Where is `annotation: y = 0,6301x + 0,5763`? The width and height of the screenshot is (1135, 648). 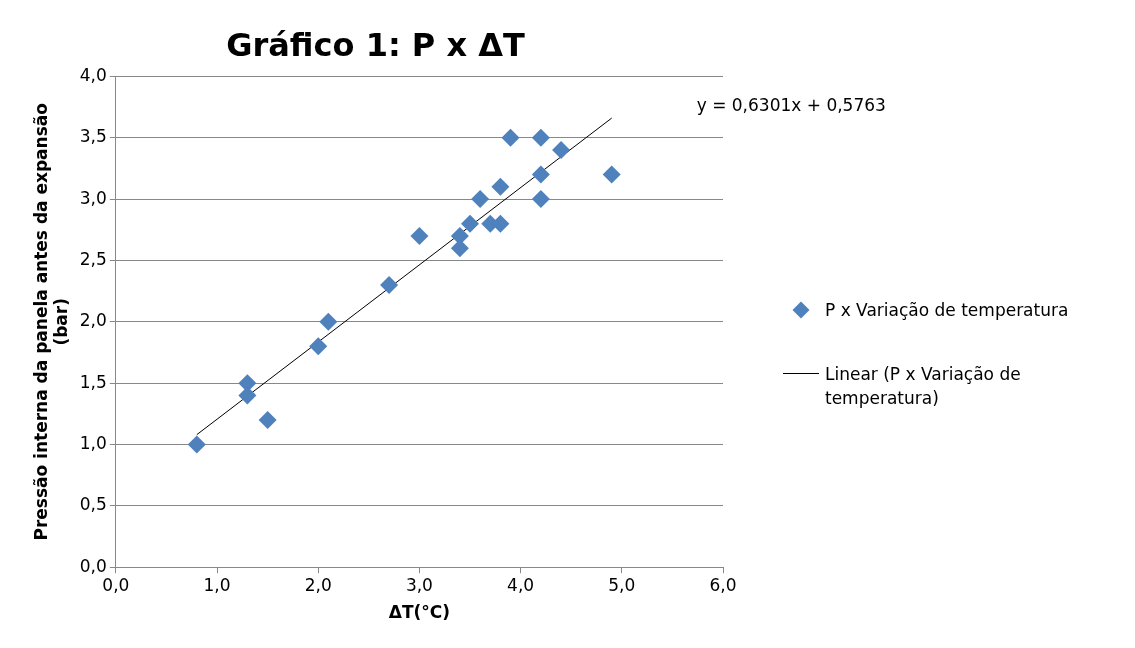 annotation: y = 0,6301x + 0,5763 is located at coordinates (791, 104).